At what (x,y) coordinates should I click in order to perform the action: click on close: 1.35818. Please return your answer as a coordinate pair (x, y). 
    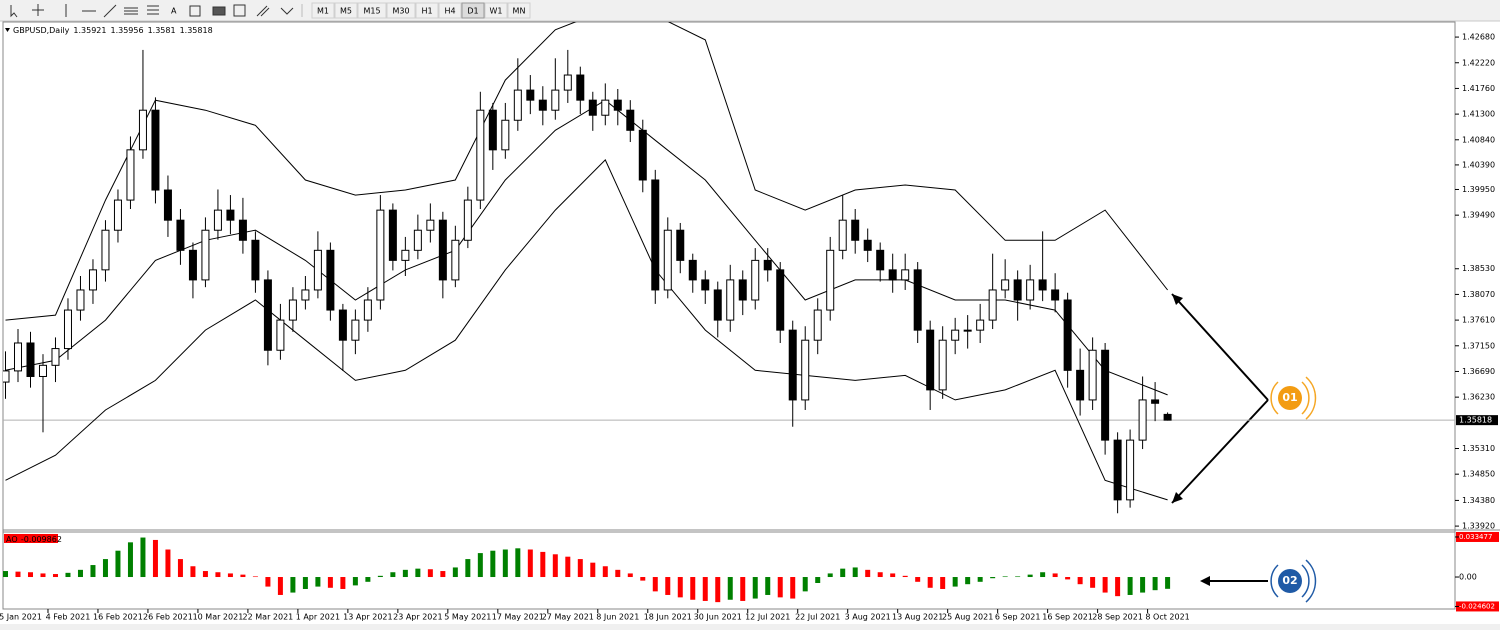
    Looking at the image, I should click on (196, 30).